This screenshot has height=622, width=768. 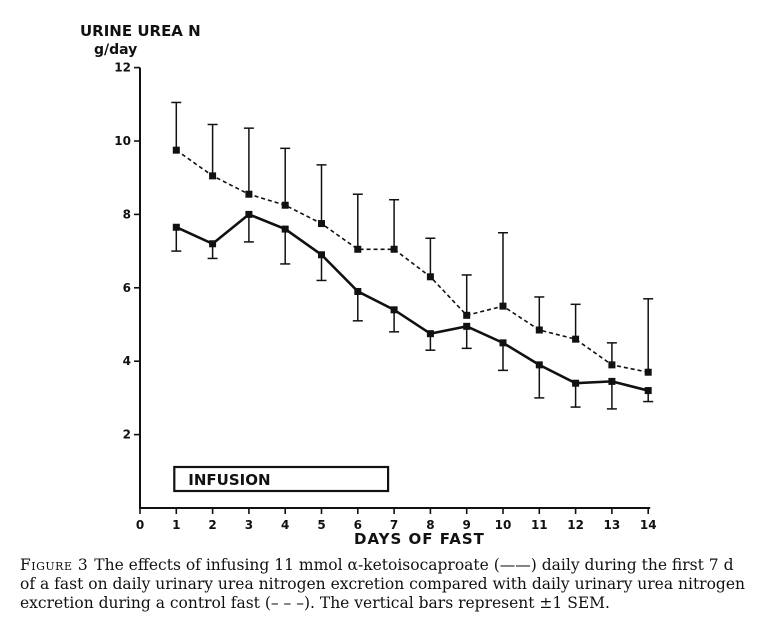 I want to click on x-tick-label: 3, so click(x=249, y=525).